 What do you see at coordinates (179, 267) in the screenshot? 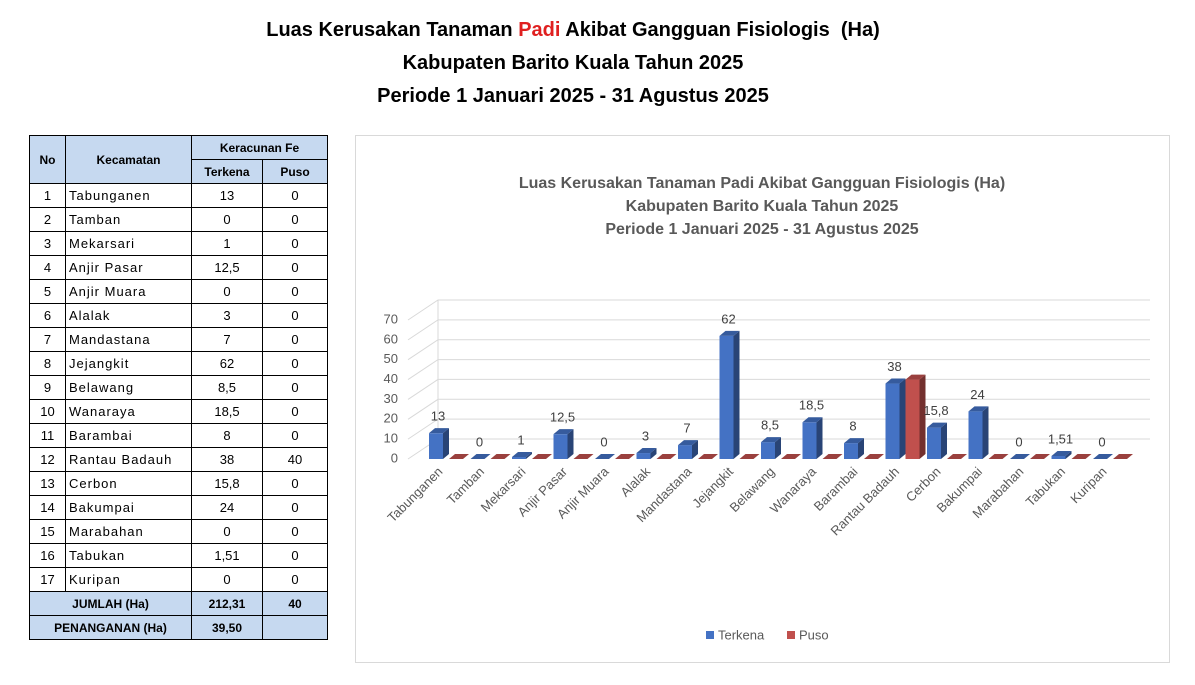
I see `table-row: 4 Anjir Pasar 12,5 0` at bounding box center [179, 267].